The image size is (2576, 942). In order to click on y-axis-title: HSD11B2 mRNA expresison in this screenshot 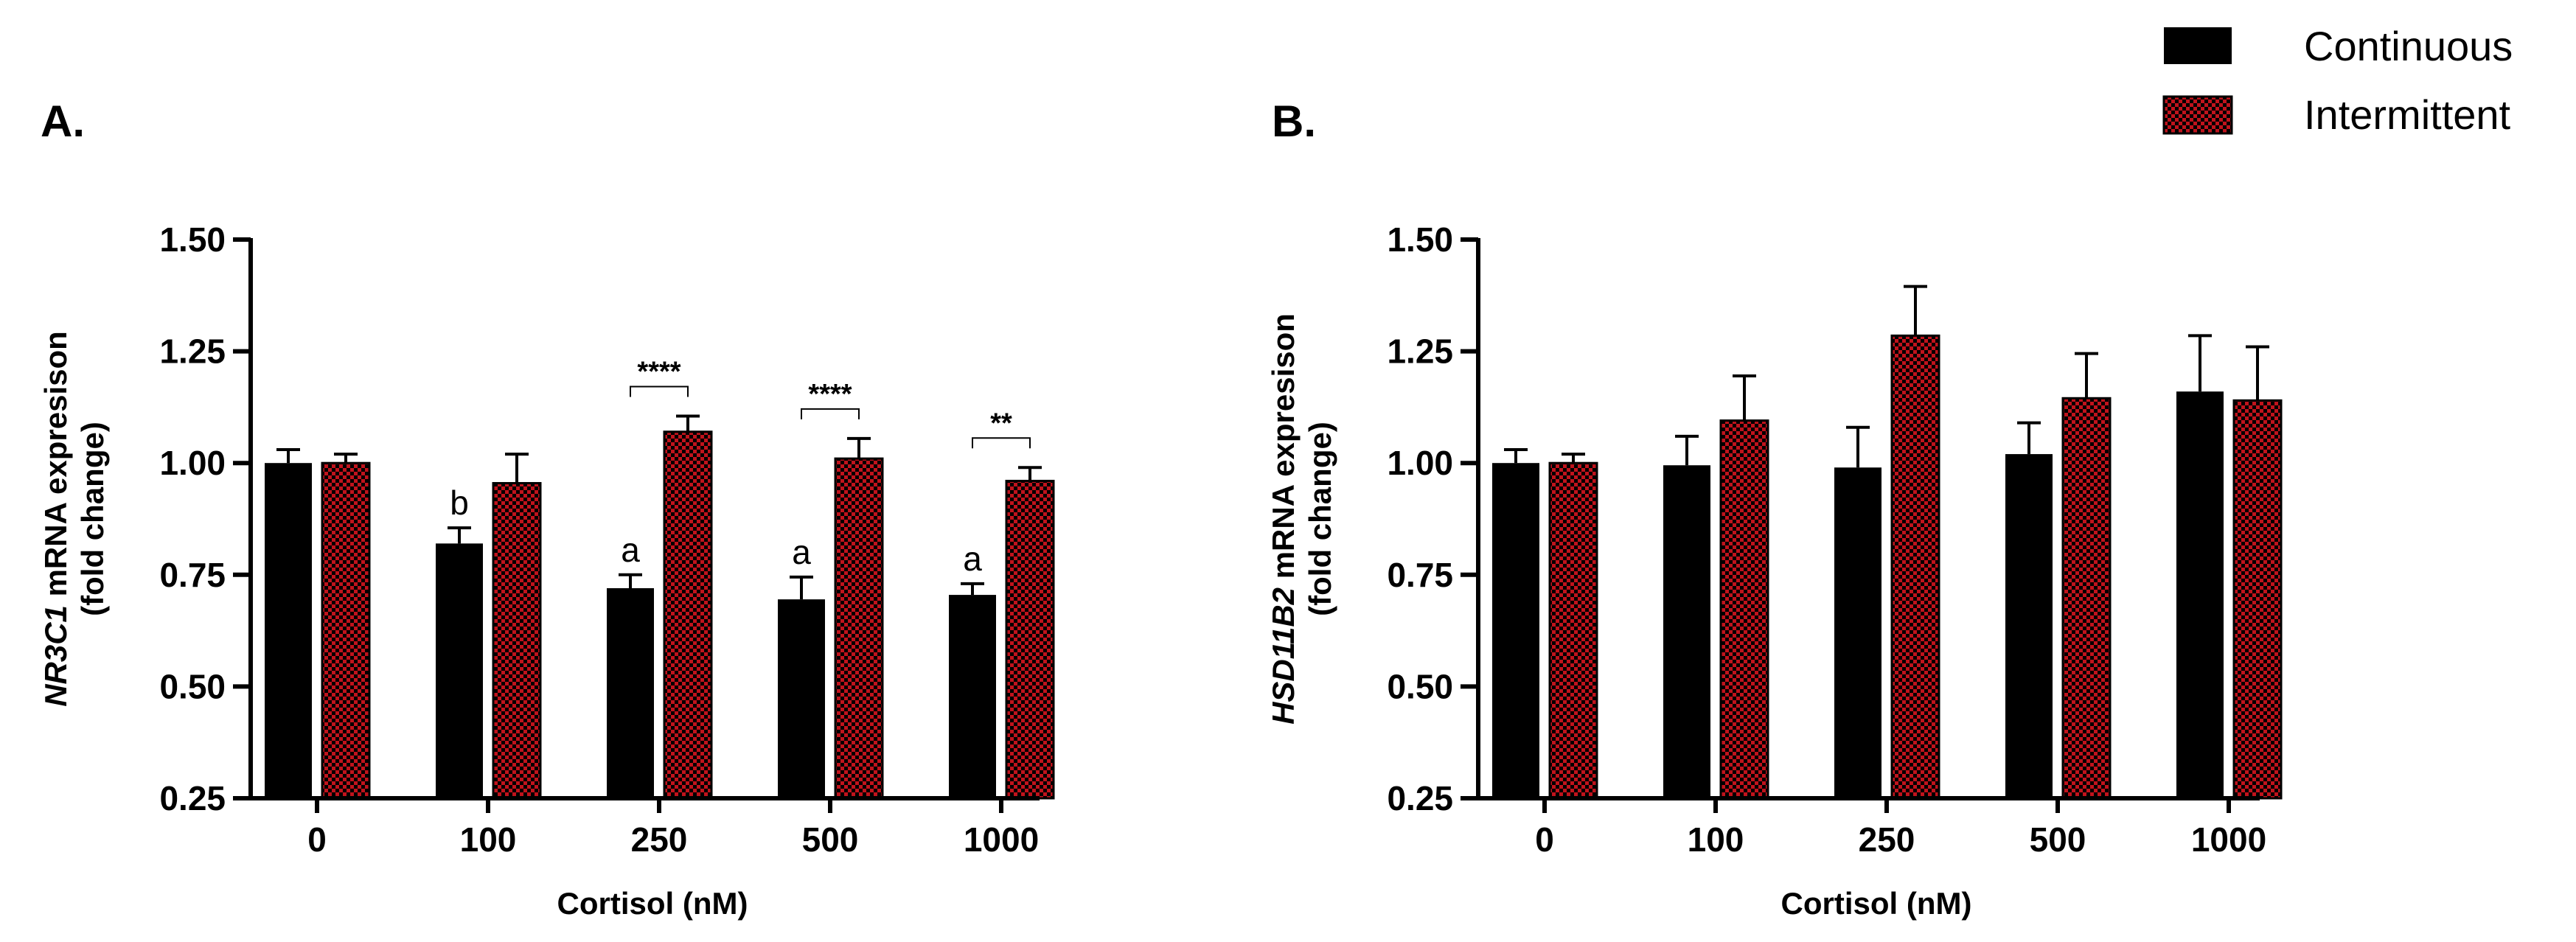, I will do `click(1283, 519)`.